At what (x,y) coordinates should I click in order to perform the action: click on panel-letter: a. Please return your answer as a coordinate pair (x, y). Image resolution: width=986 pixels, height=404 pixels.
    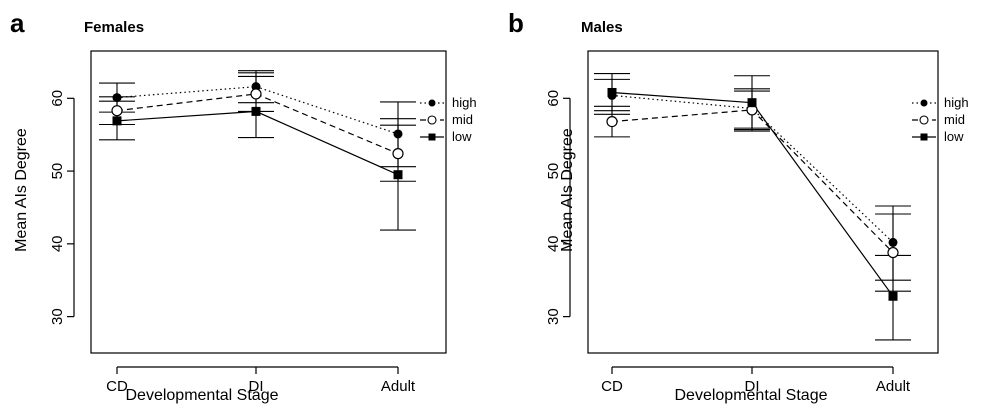
    Looking at the image, I should click on (17, 23).